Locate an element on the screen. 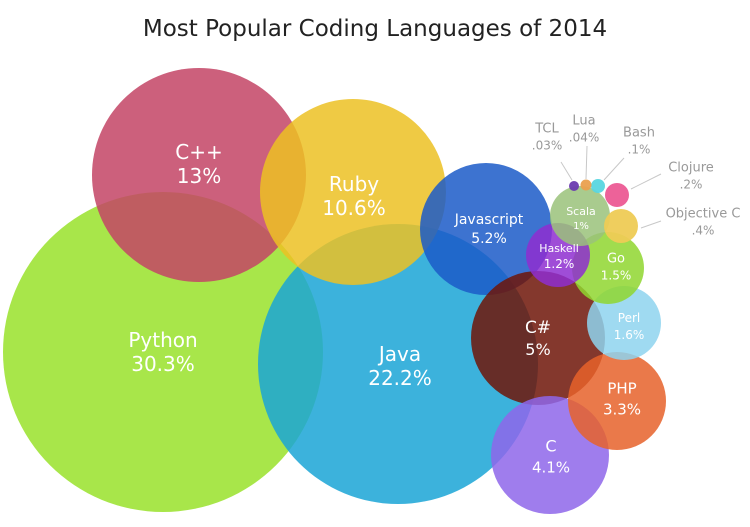  leader-line-lua is located at coordinates (586, 162).